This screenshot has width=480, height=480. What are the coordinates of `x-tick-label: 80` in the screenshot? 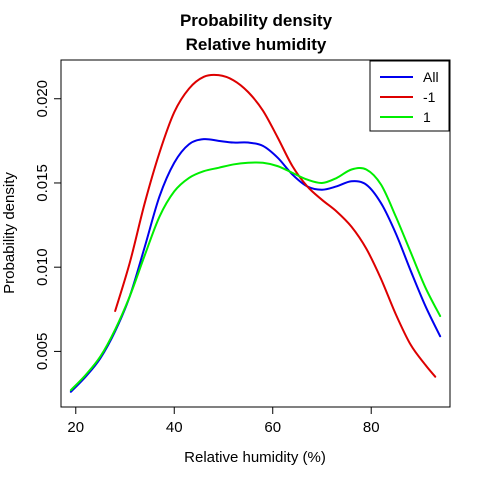 It's located at (371, 427).